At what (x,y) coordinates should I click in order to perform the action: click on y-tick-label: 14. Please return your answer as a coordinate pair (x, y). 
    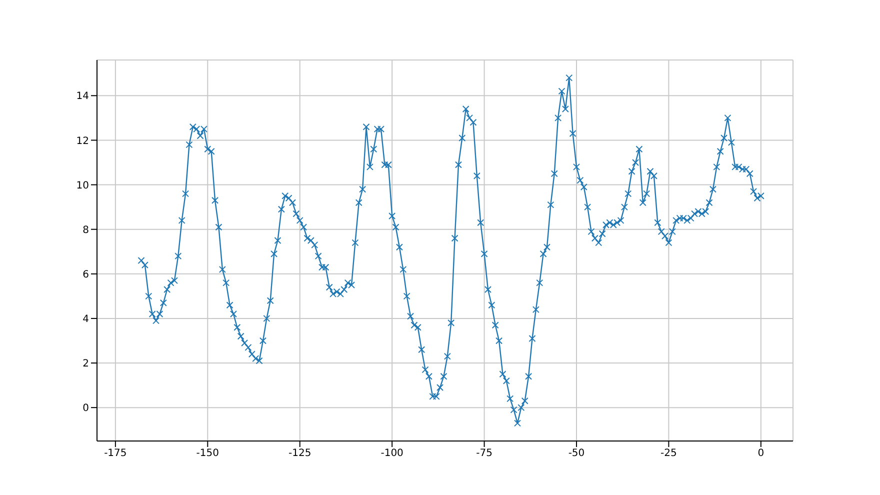
    Looking at the image, I should click on (82, 96).